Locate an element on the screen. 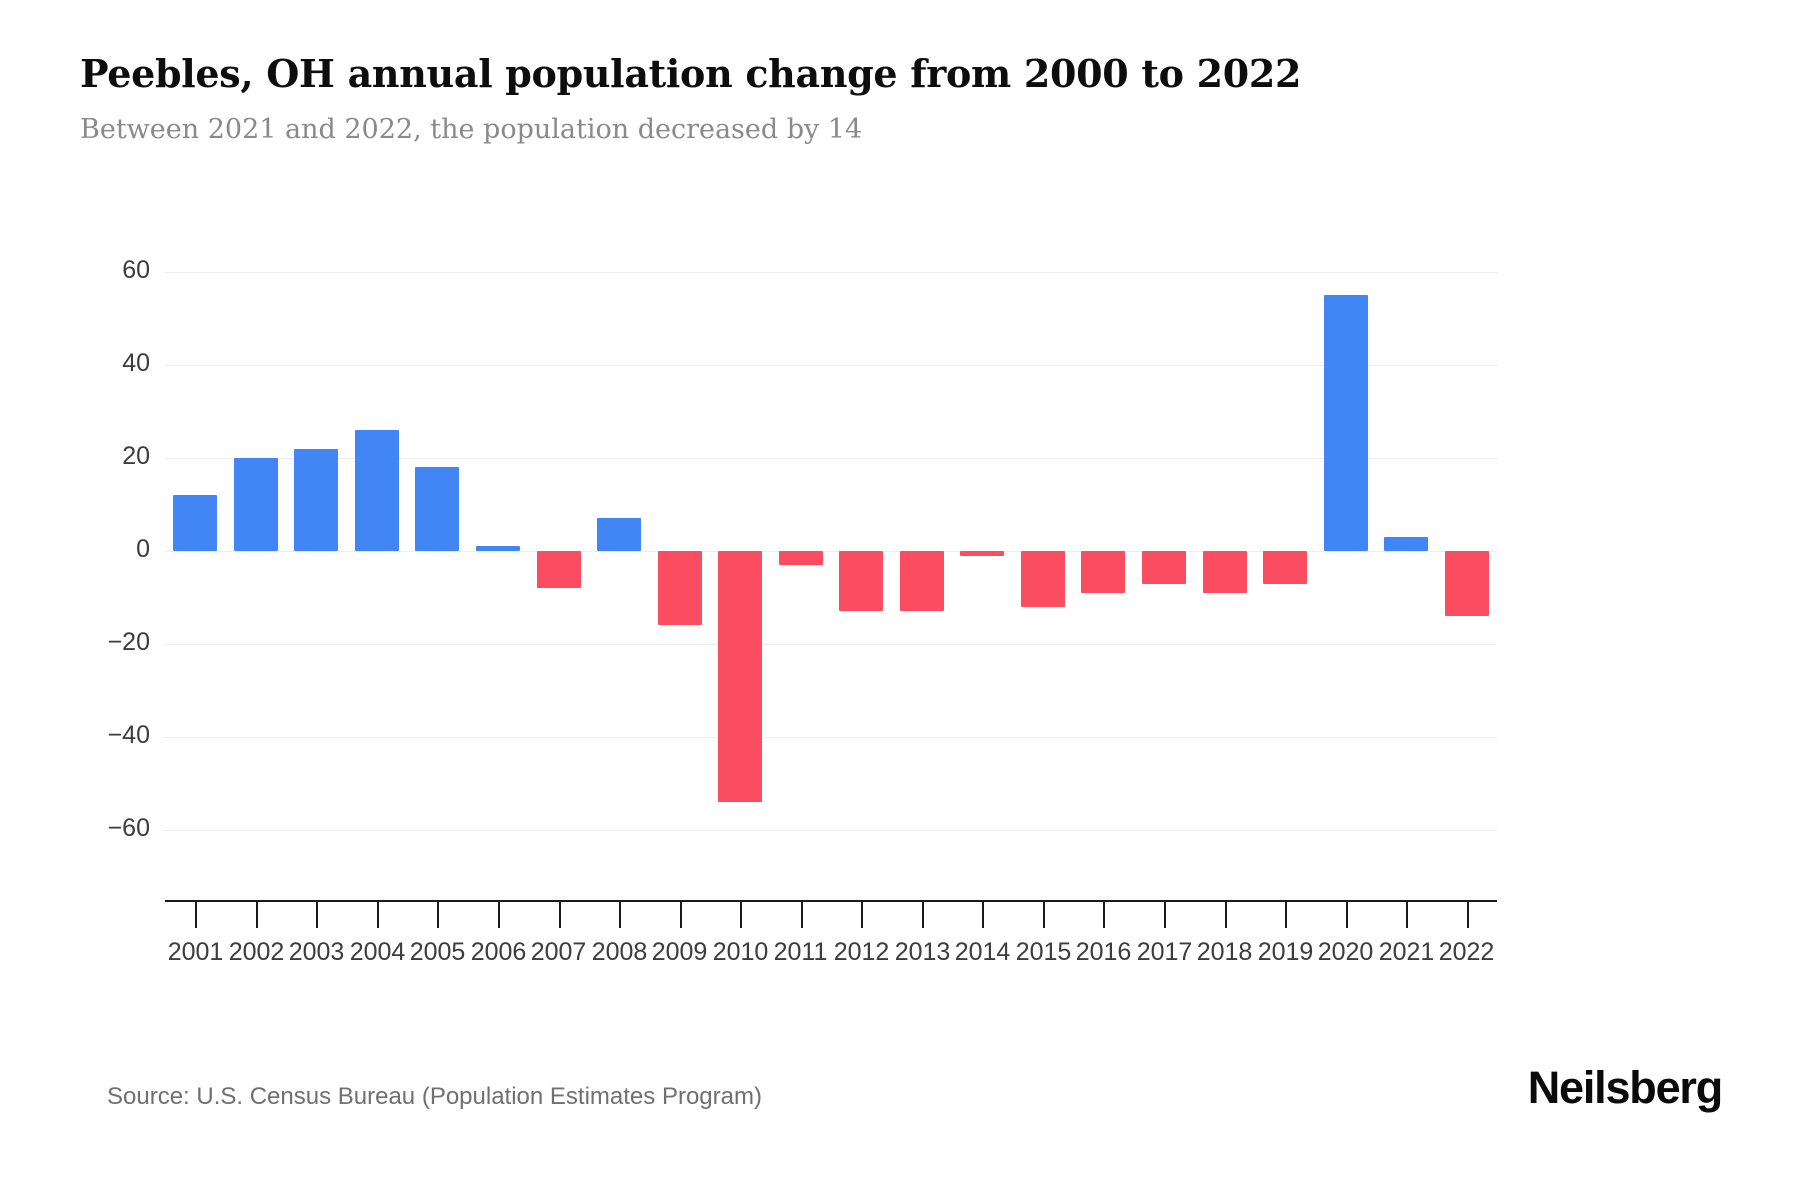 The height and width of the screenshot is (1200, 1800). x-axis-tick-label: 2004 is located at coordinates (377, 952).